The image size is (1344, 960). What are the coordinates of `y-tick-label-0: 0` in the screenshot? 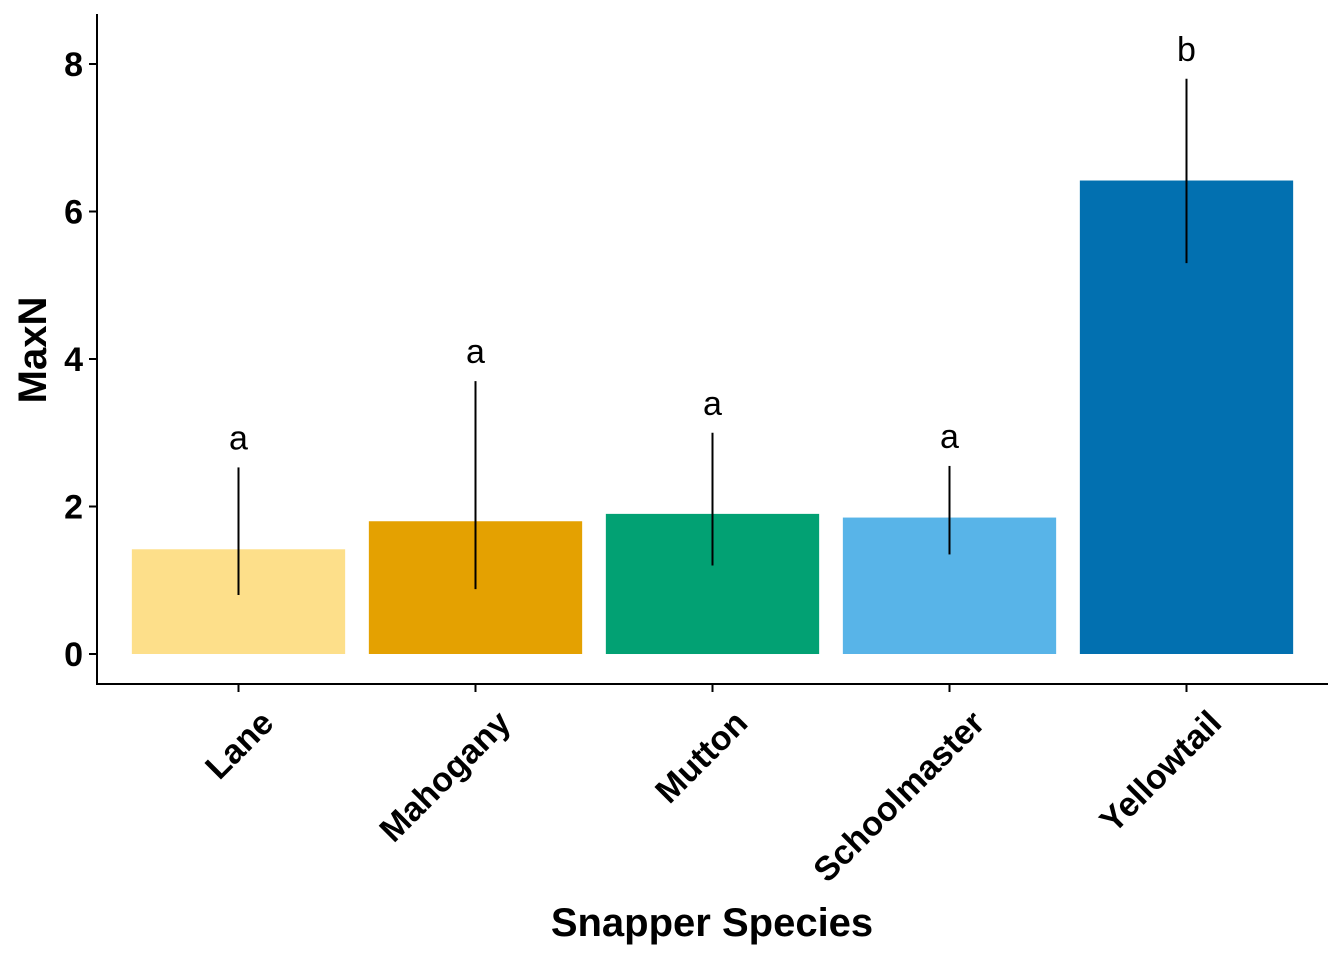 It's located at (73, 655).